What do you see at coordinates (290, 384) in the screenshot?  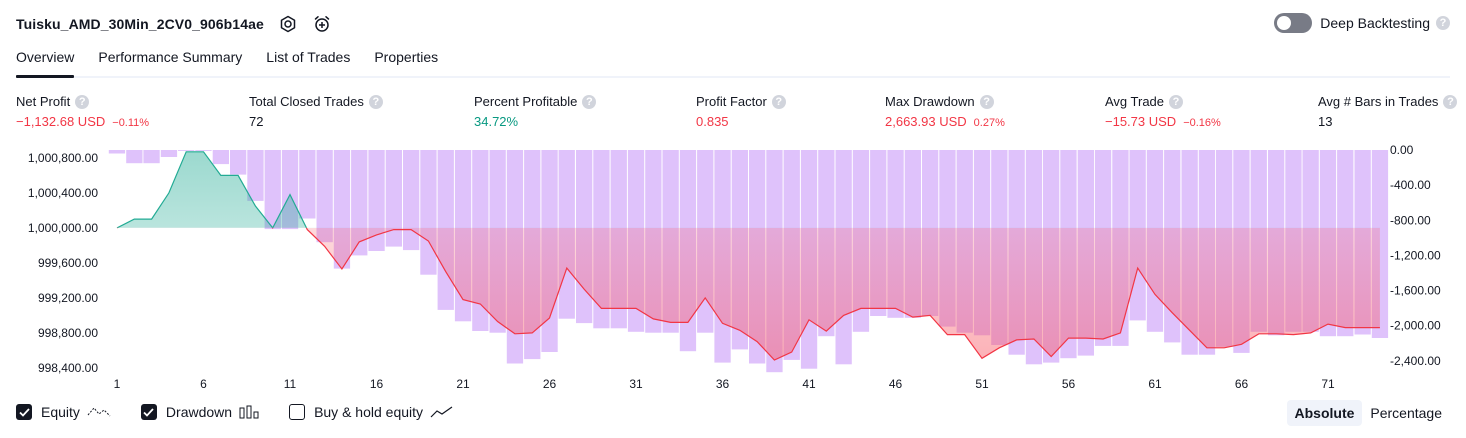 I see `x-axis-tick: 11` at bounding box center [290, 384].